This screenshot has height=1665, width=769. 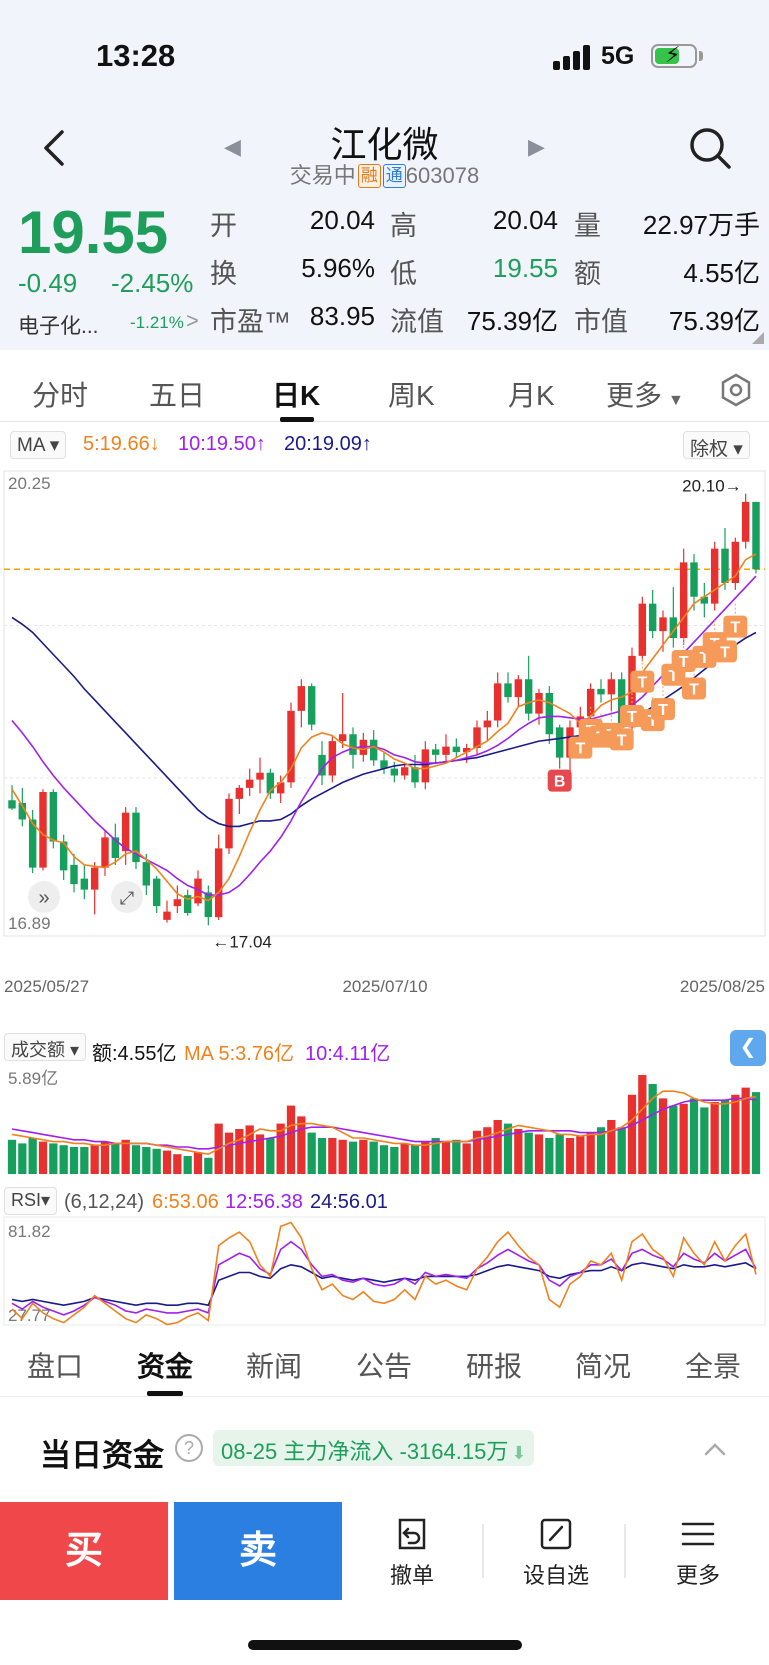 I want to click on info-tab-indicator, so click(x=165, y=1393).